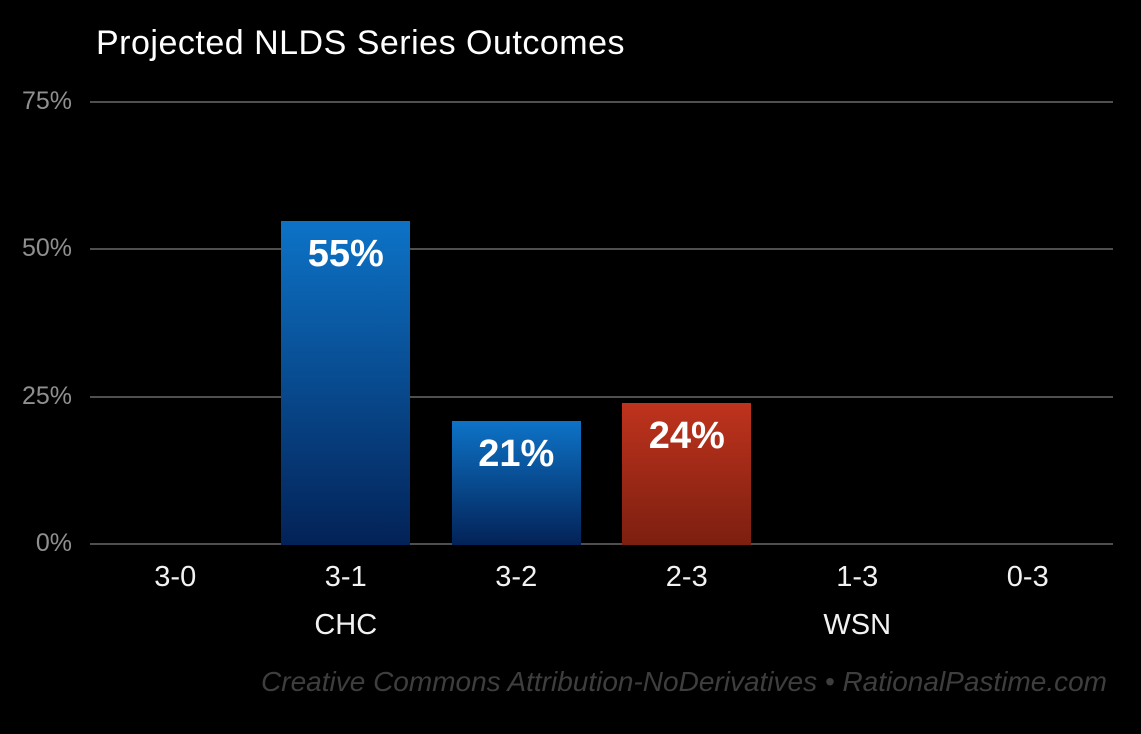 The width and height of the screenshot is (1141, 734). What do you see at coordinates (601, 101) in the screenshot?
I see `gridline-75%` at bounding box center [601, 101].